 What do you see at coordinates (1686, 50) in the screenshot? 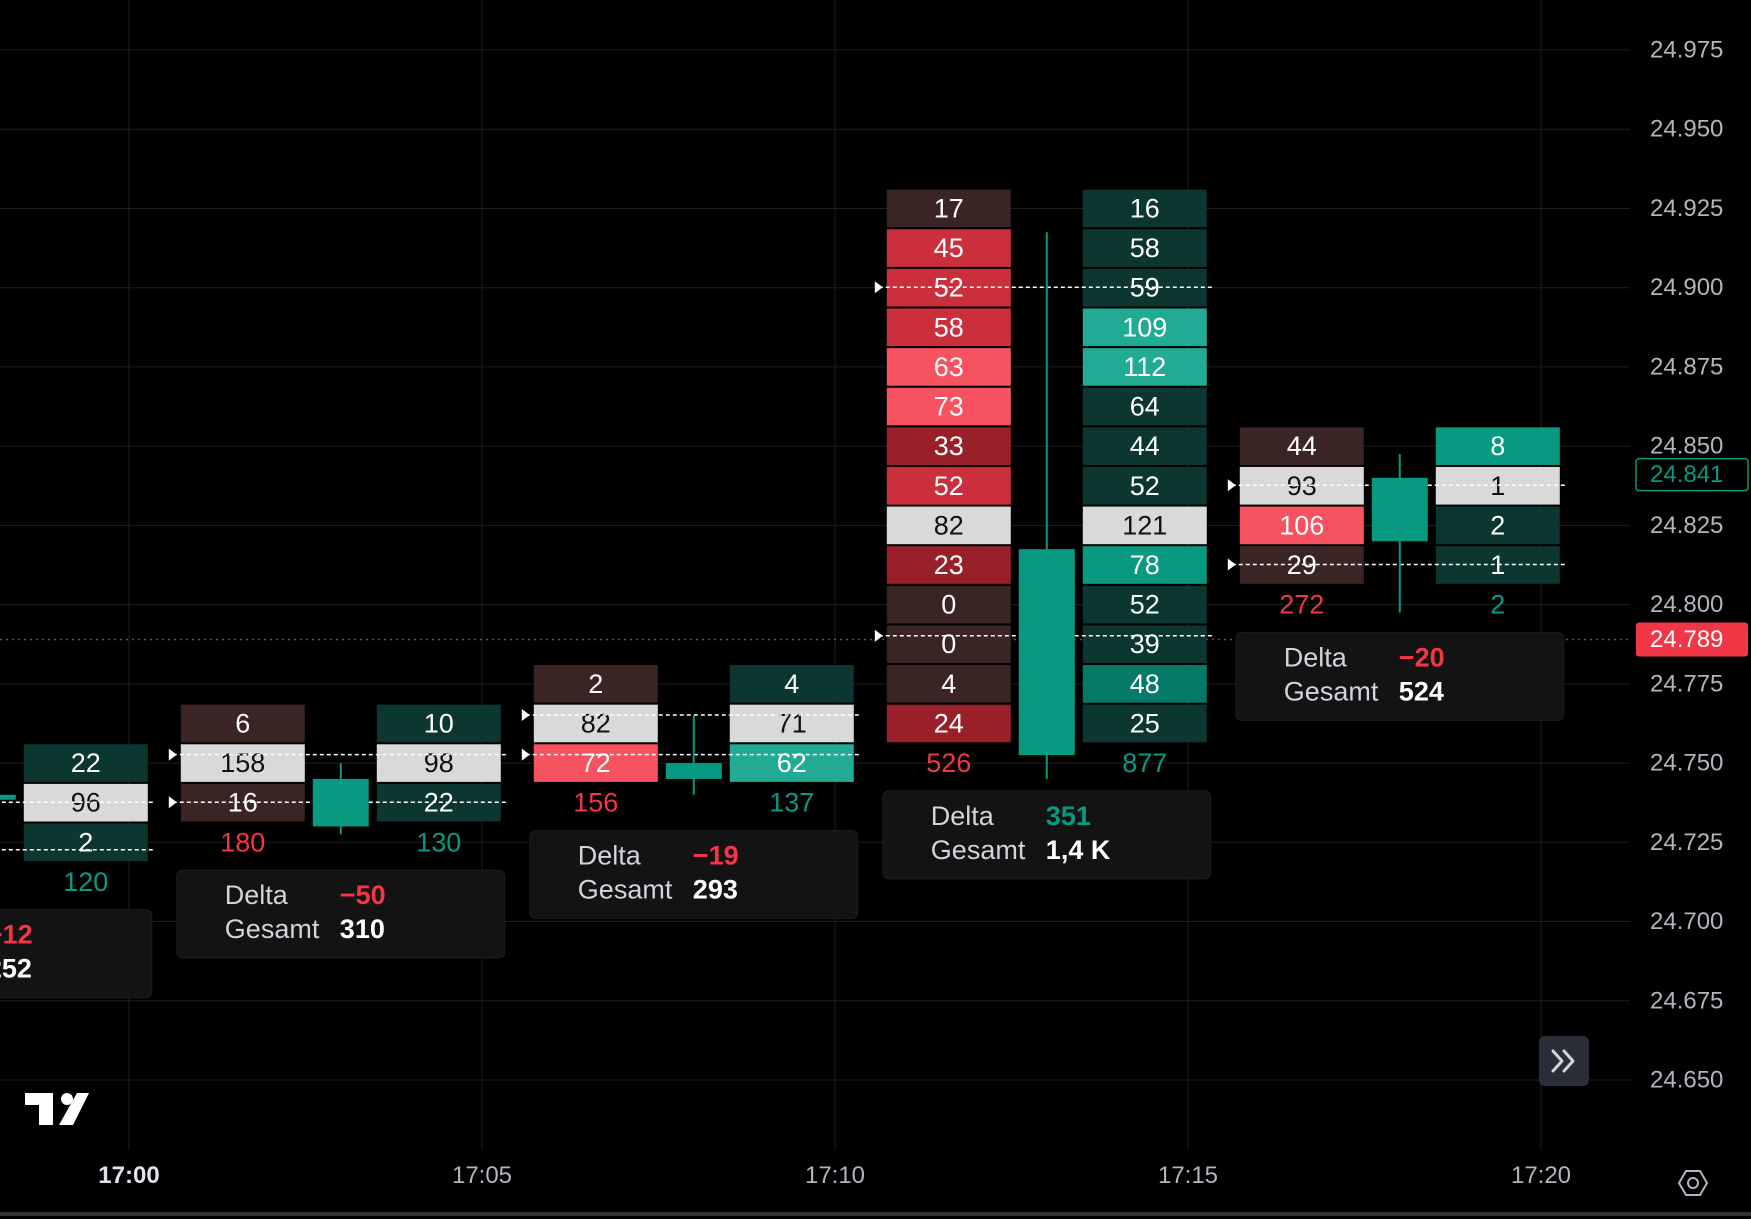
I see `price-tick-label: 24.975` at bounding box center [1686, 50].